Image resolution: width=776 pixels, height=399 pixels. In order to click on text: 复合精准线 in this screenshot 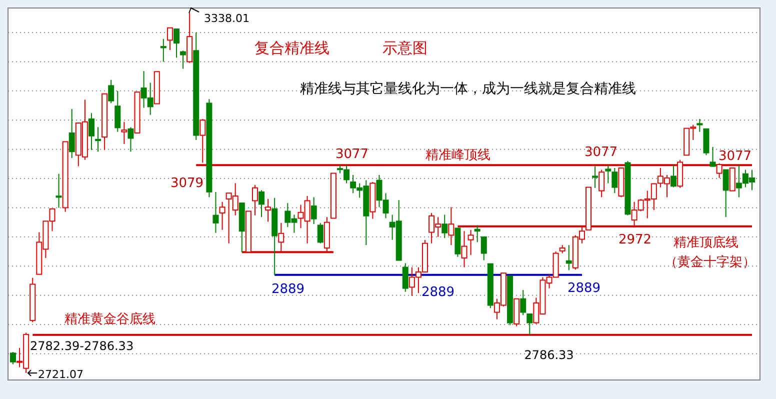, I will do `click(292, 48)`.